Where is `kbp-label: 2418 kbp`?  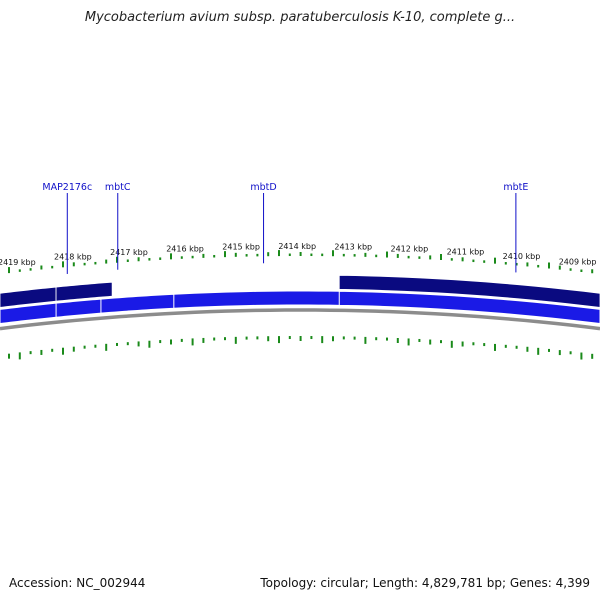 kbp-label: 2418 kbp is located at coordinates (73, 256).